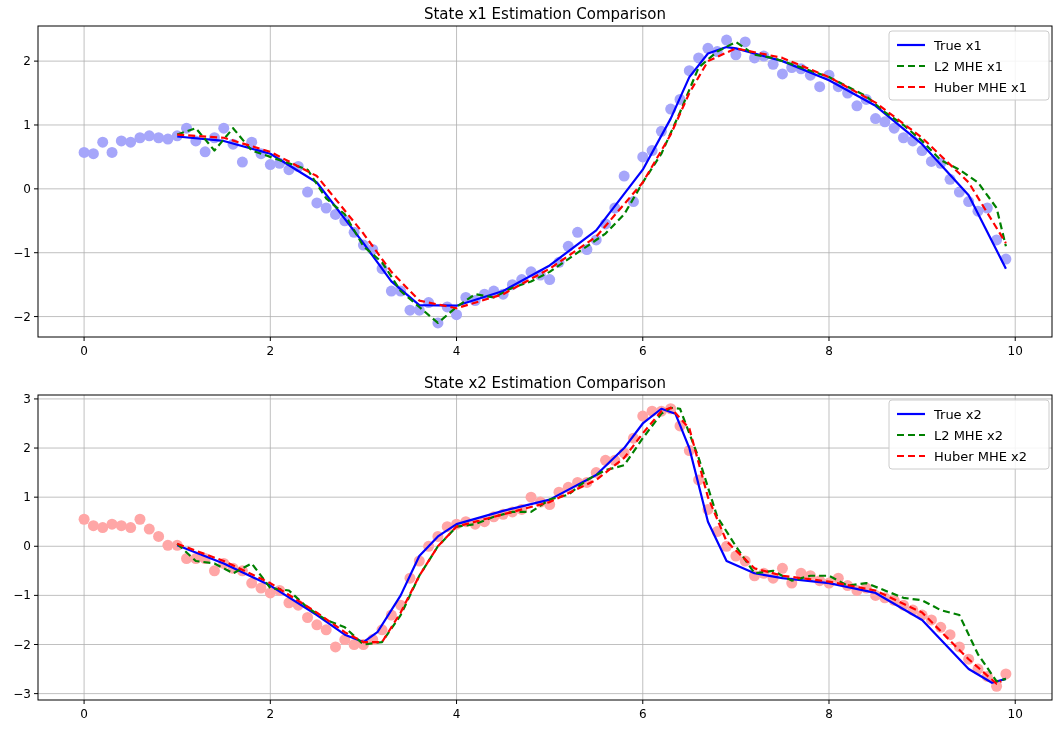  What do you see at coordinates (22, 693) in the screenshot?
I see `y-tick-label: −3` at bounding box center [22, 693].